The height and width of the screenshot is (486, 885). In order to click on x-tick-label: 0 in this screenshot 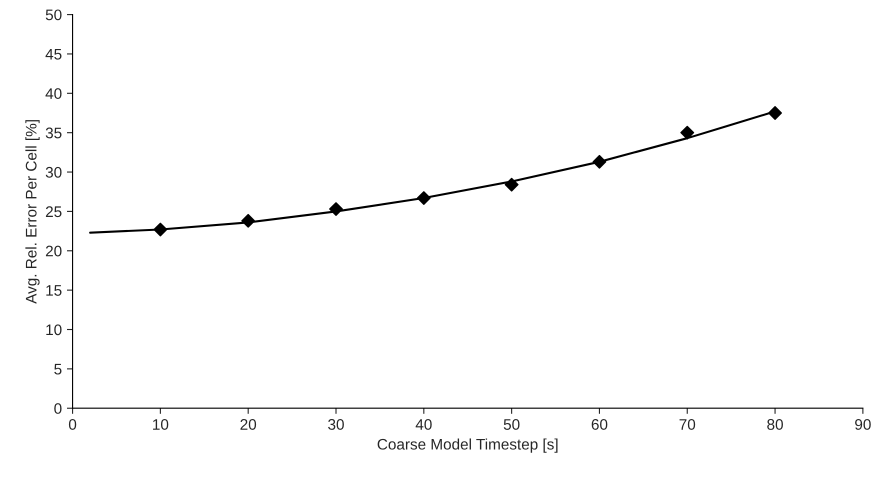, I will do `click(72, 424)`.